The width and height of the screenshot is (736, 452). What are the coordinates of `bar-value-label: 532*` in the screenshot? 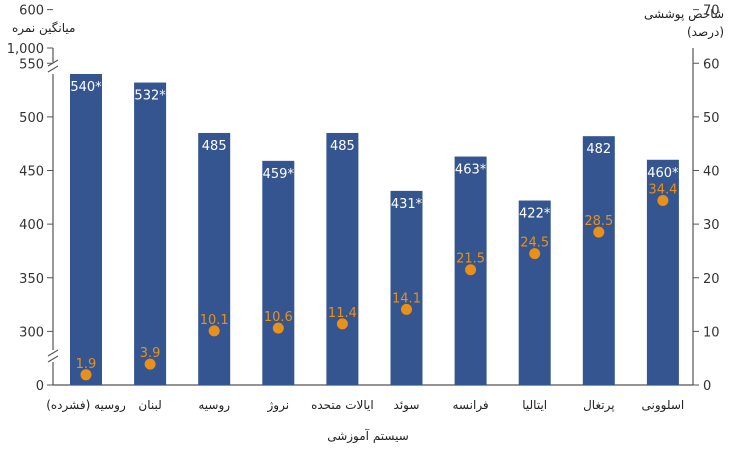 It's located at (150, 96).